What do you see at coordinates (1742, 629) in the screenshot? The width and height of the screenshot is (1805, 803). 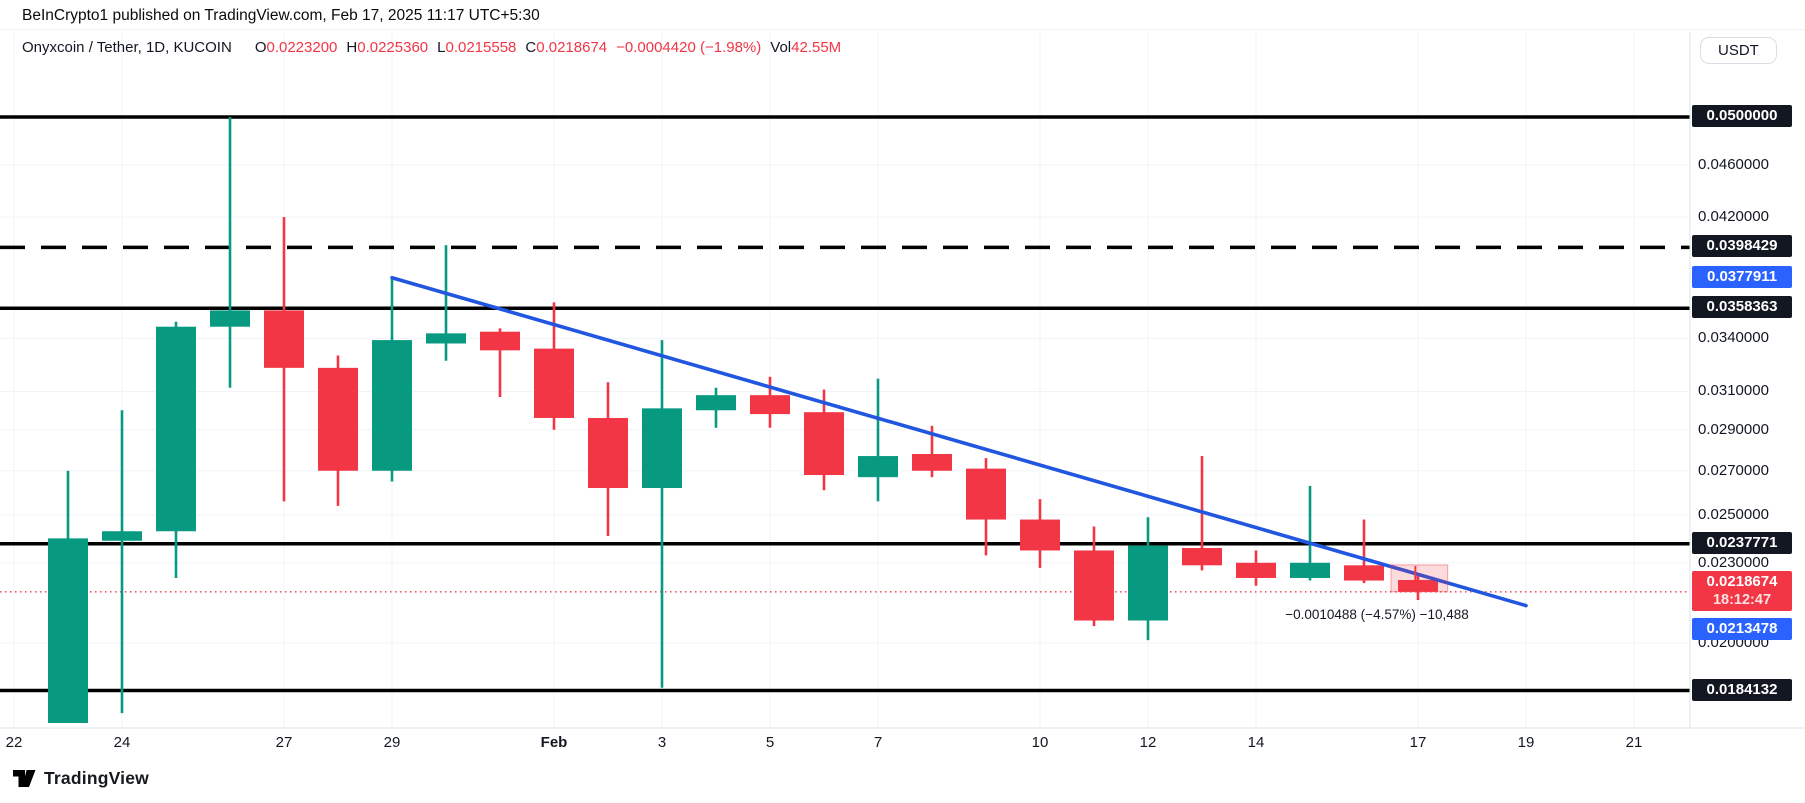 I see `price-level-badge: 0.0213478` at bounding box center [1742, 629].